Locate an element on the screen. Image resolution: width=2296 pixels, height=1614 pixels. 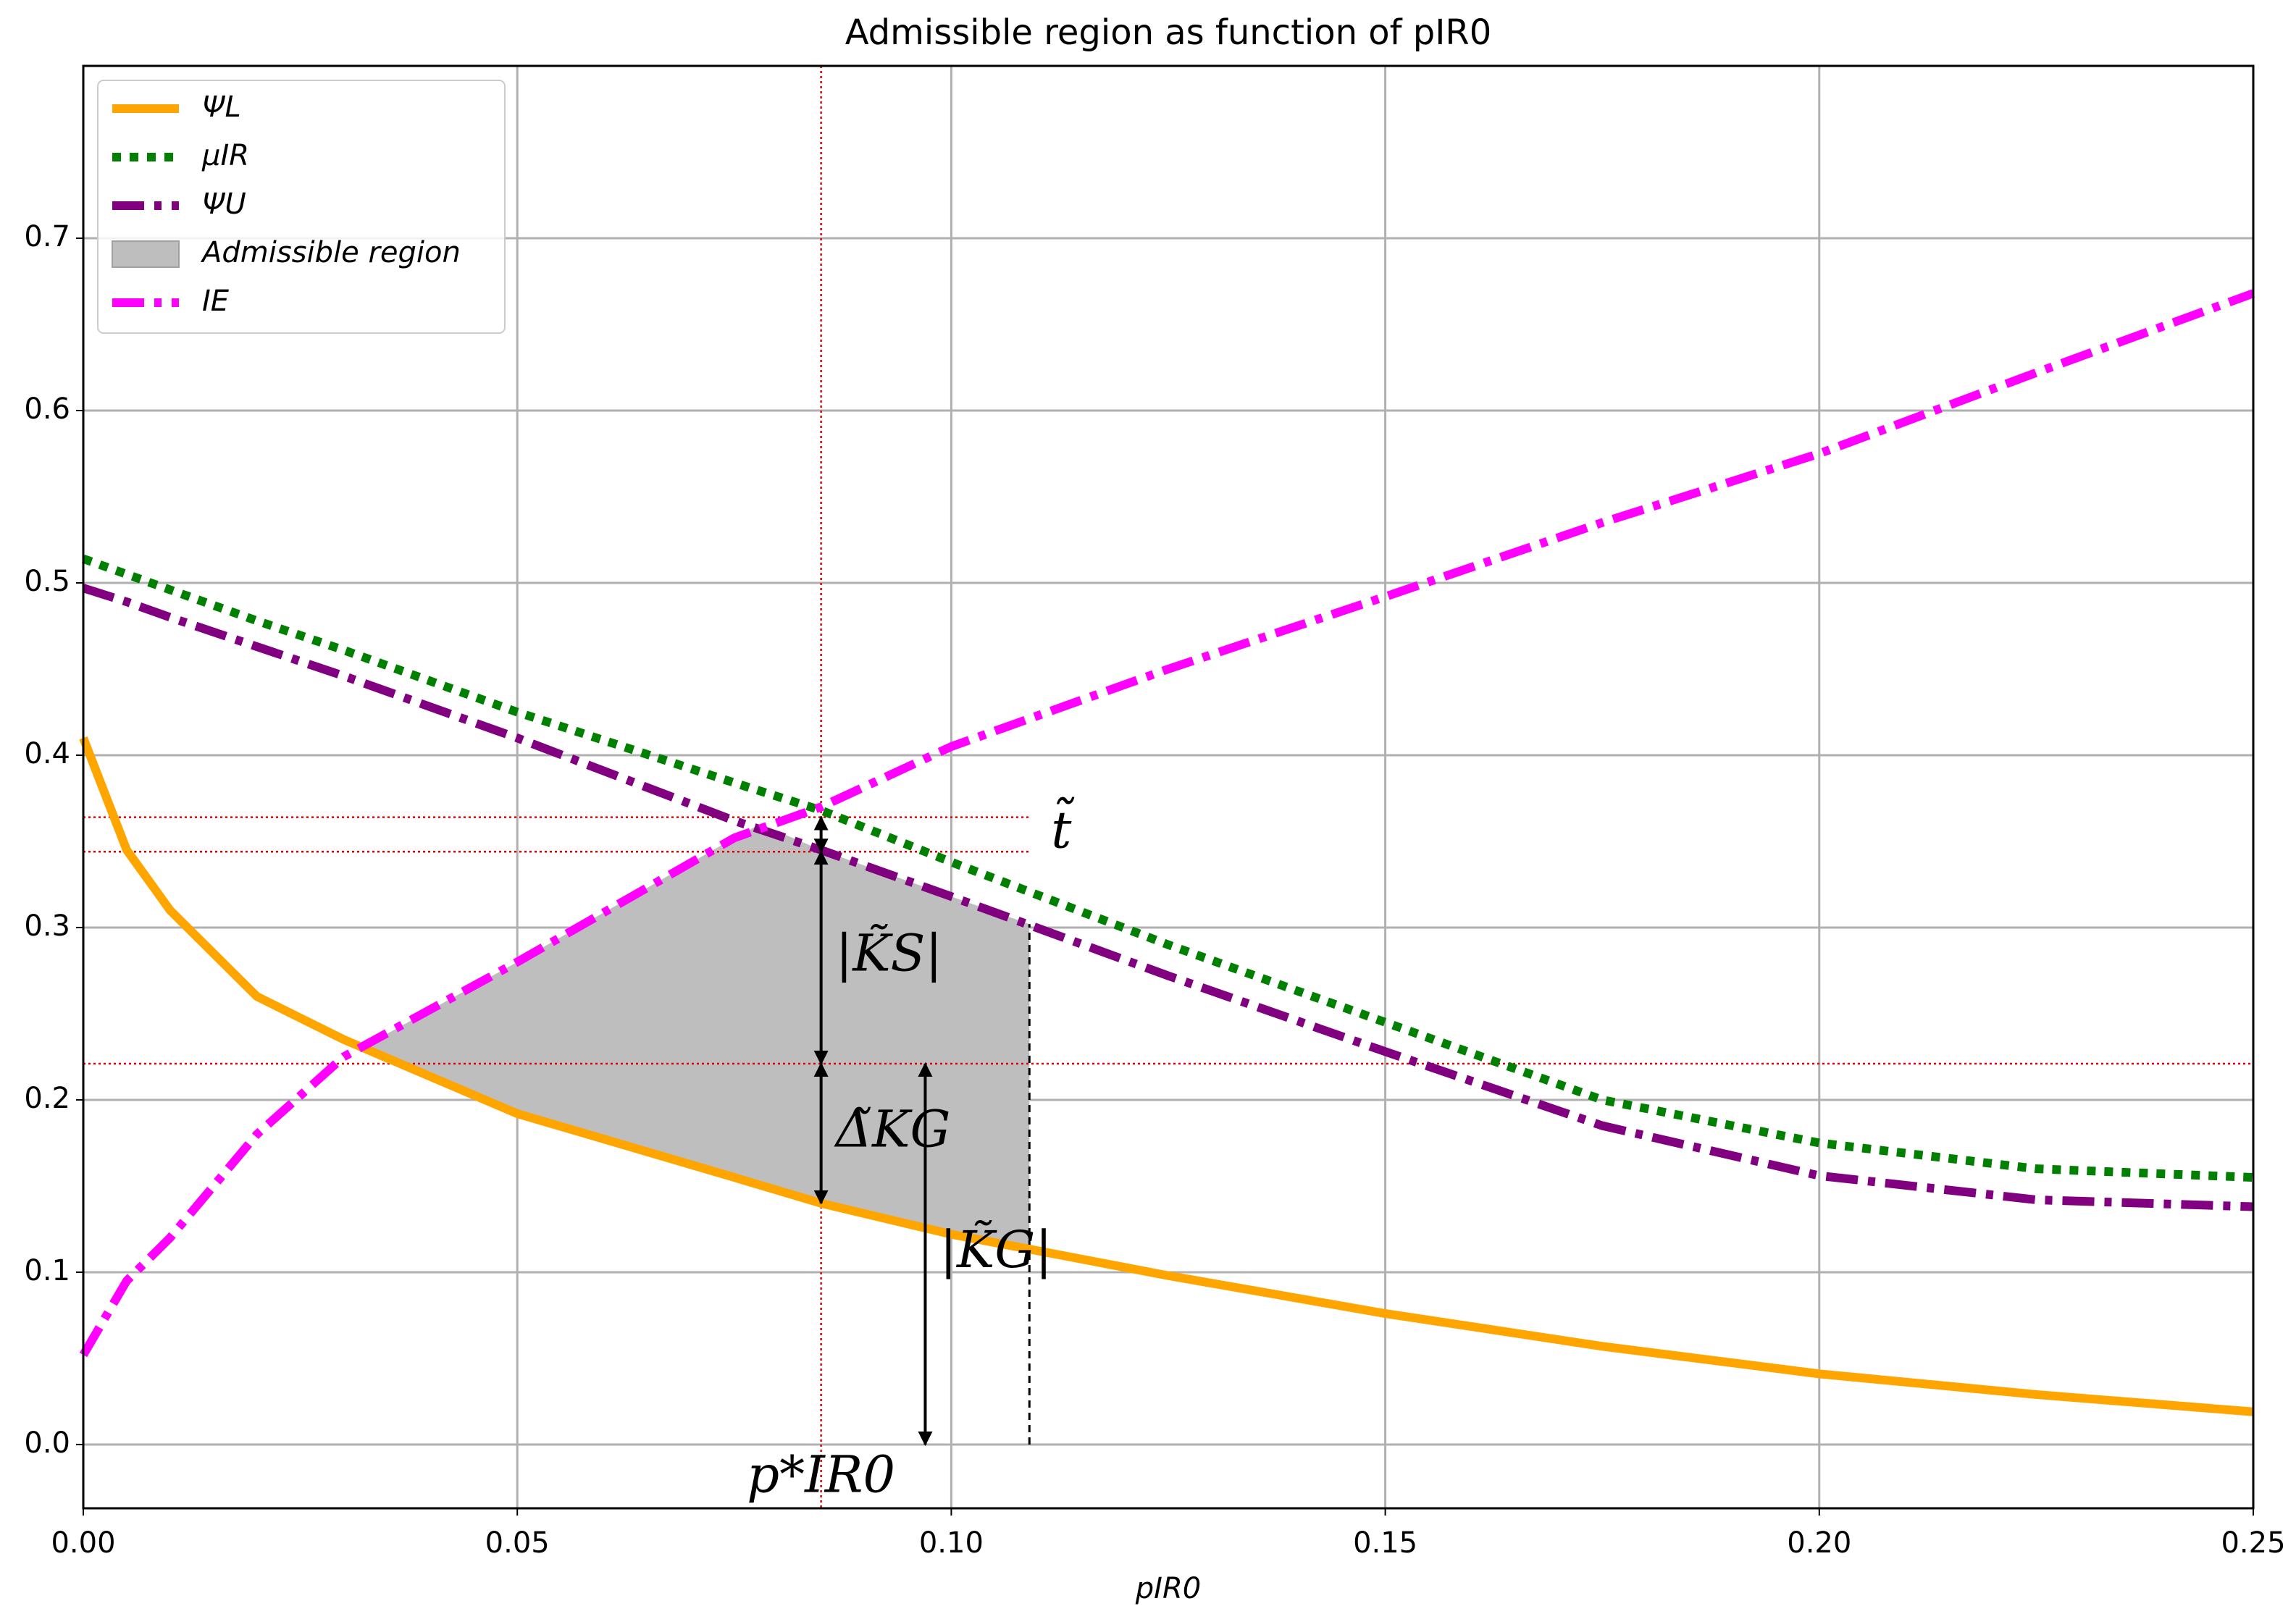
y-tick-label: 0.0 is located at coordinates (47, 1443).